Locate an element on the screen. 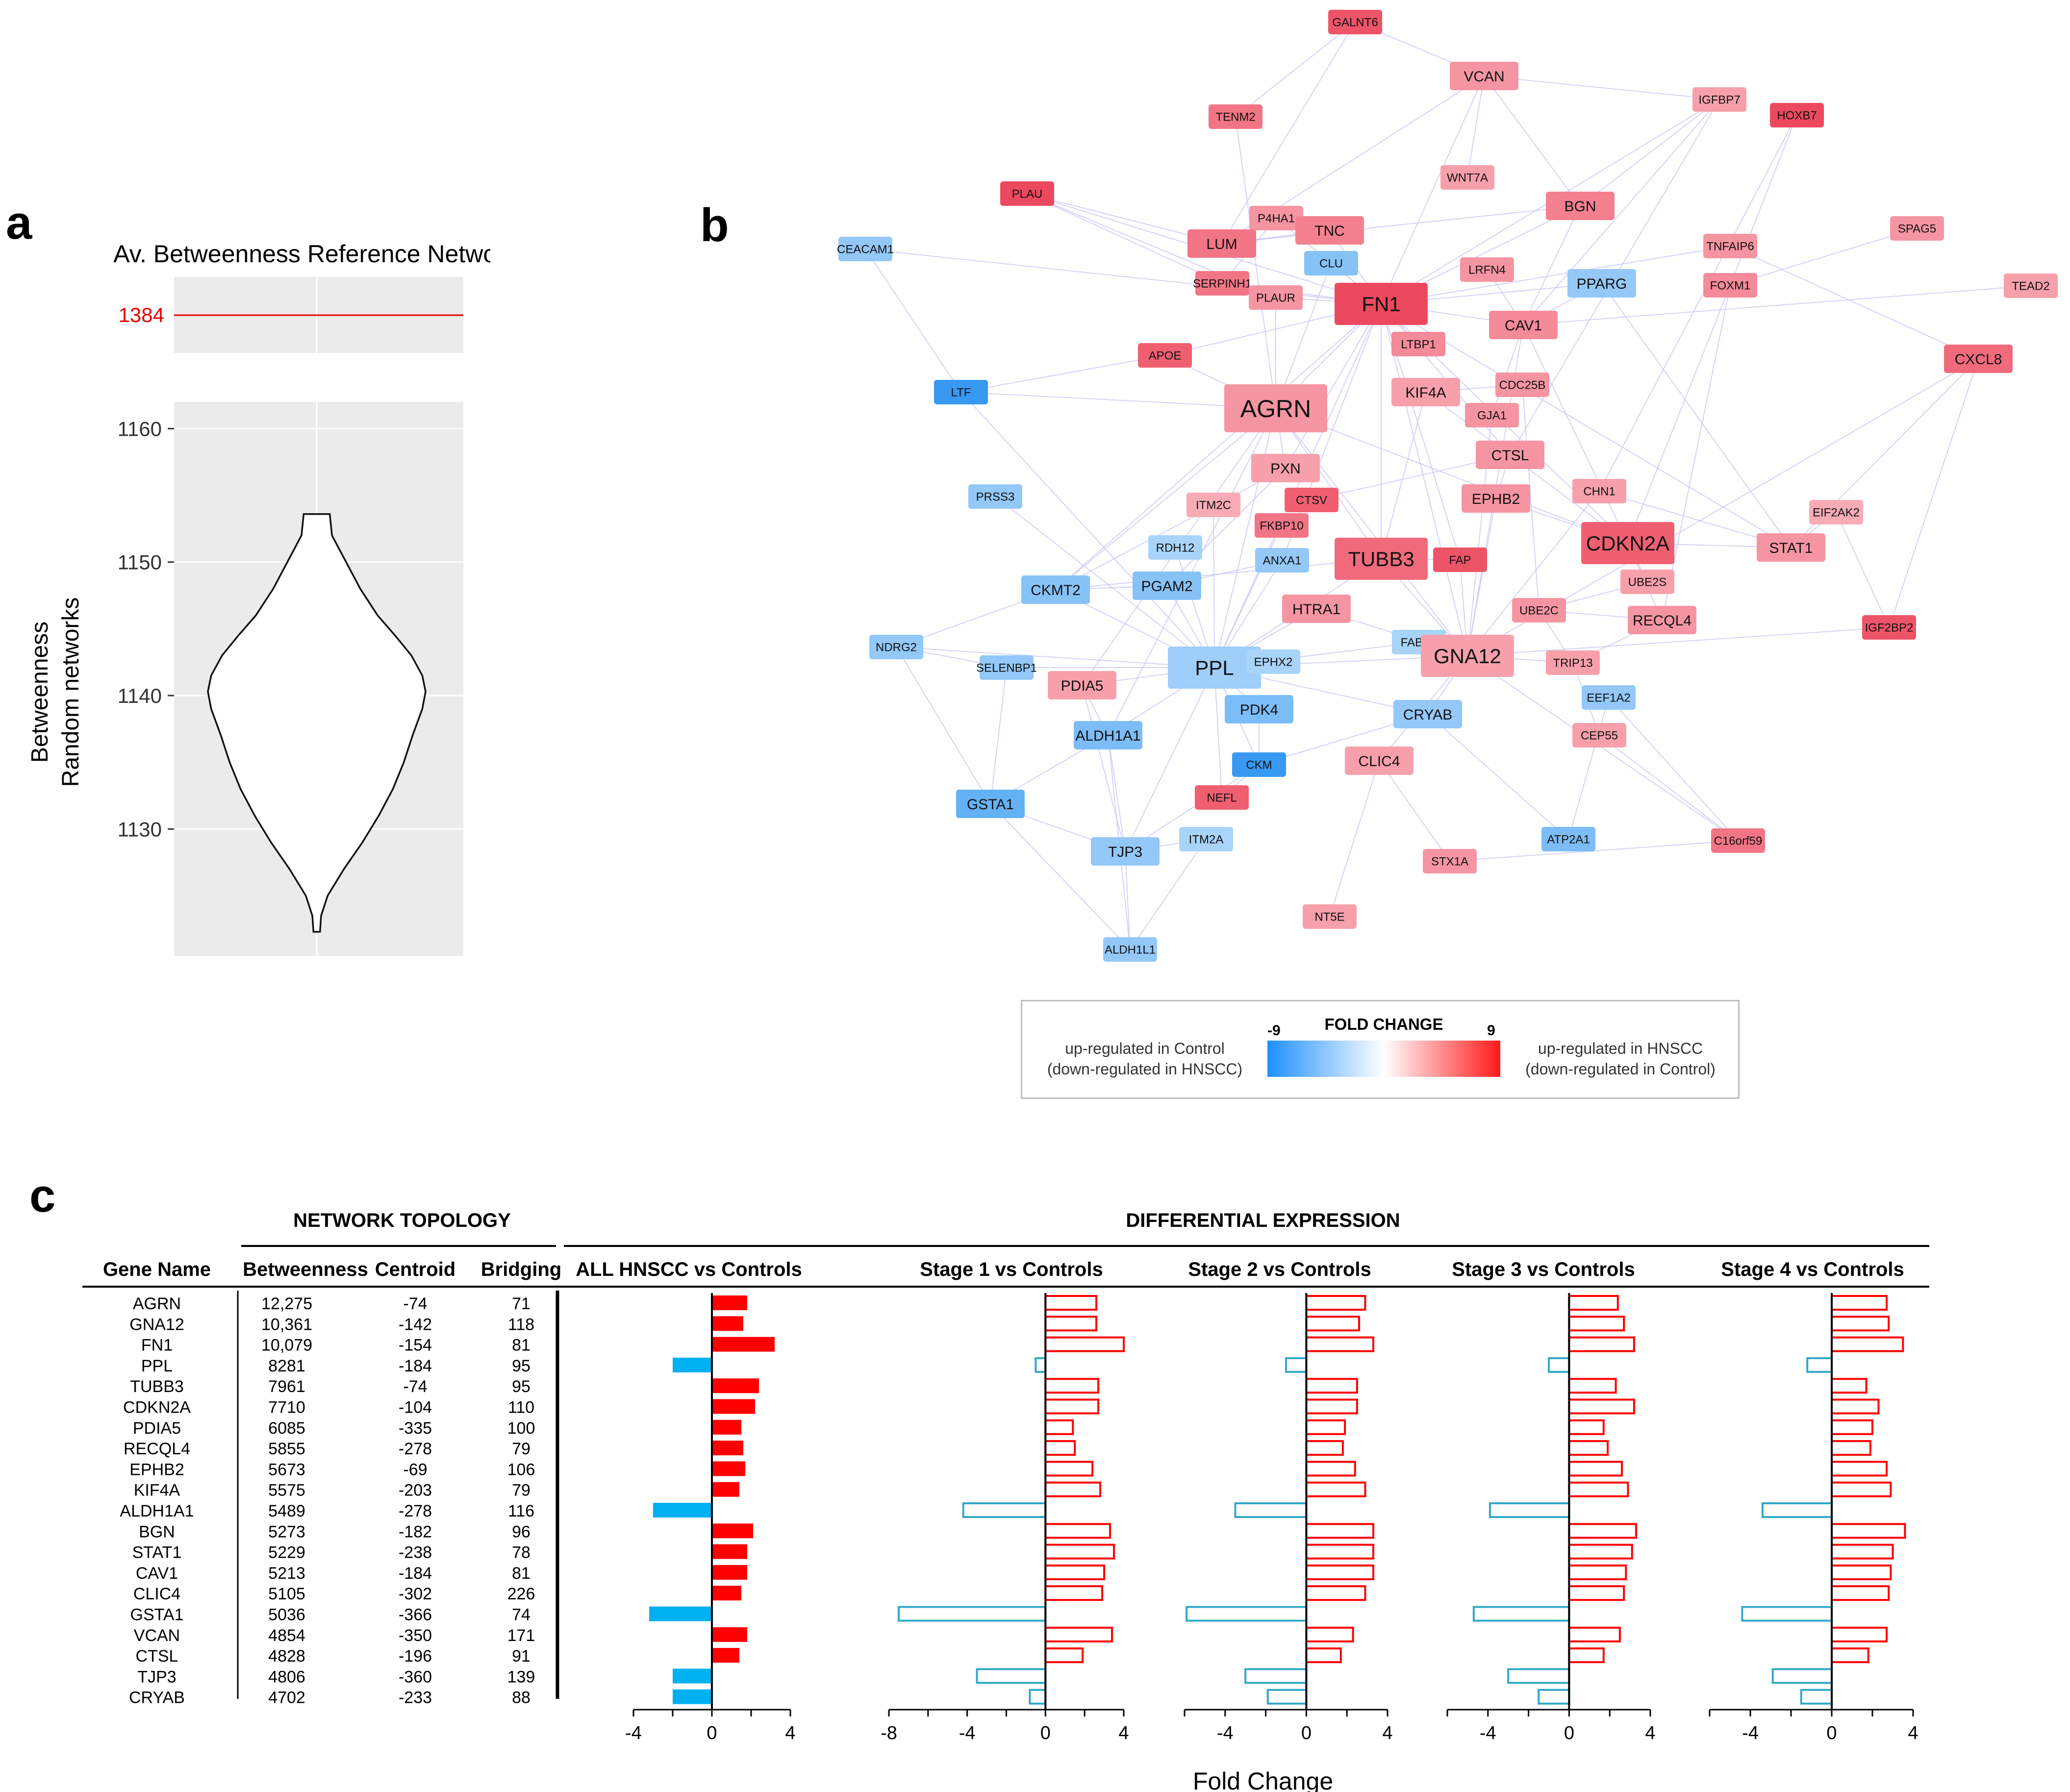  network-node: STX1A is located at coordinates (1450, 861).